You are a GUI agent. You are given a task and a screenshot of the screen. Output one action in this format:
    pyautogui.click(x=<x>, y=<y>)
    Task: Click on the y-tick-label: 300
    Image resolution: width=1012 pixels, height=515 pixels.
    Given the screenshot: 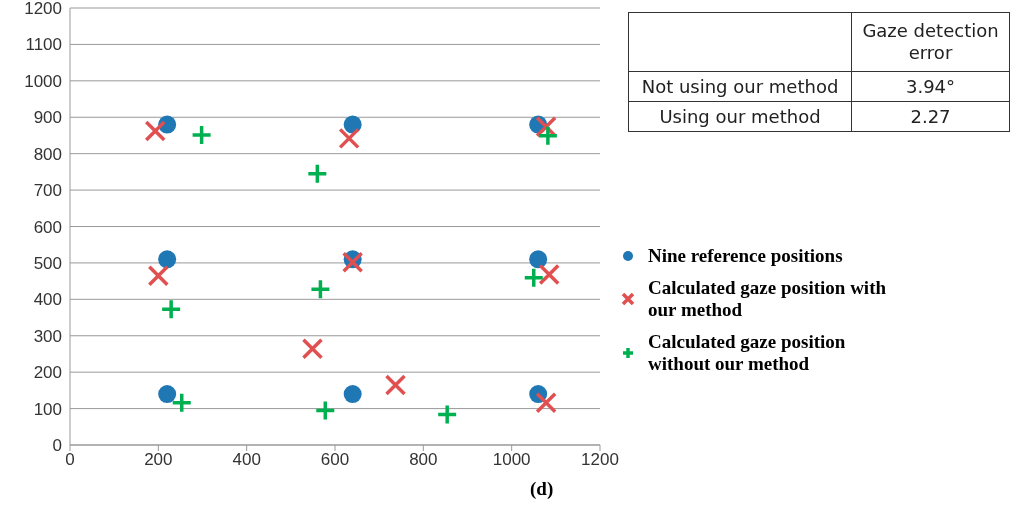 What is the action you would take?
    pyautogui.click(x=47, y=336)
    